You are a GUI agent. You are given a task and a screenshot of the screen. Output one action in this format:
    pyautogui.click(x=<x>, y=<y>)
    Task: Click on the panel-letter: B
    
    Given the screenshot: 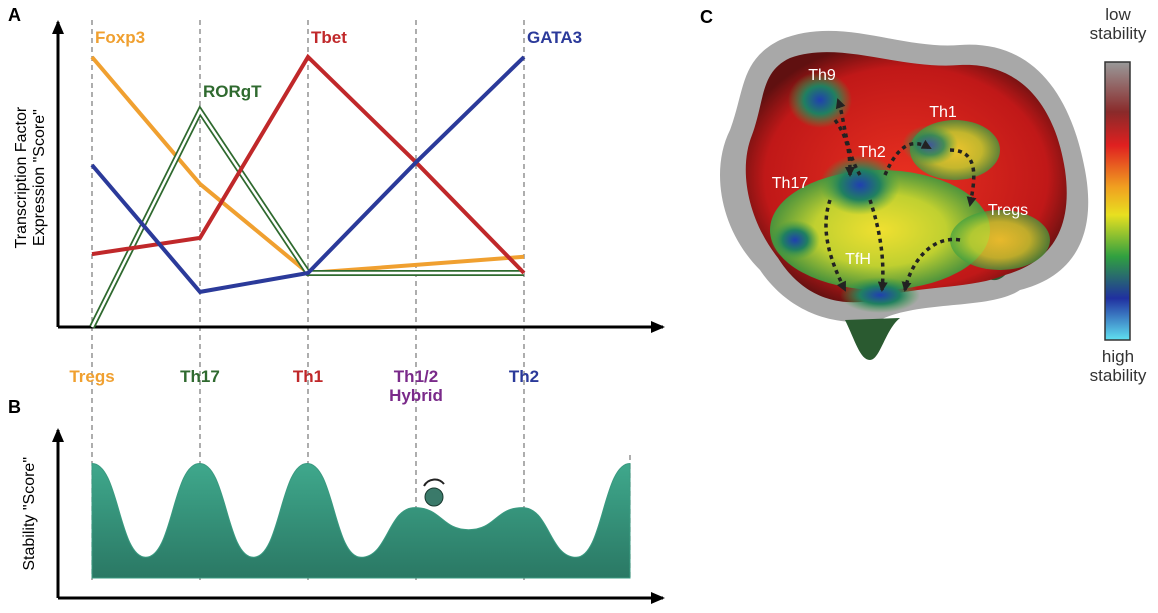 What is the action you would take?
    pyautogui.click(x=14, y=407)
    